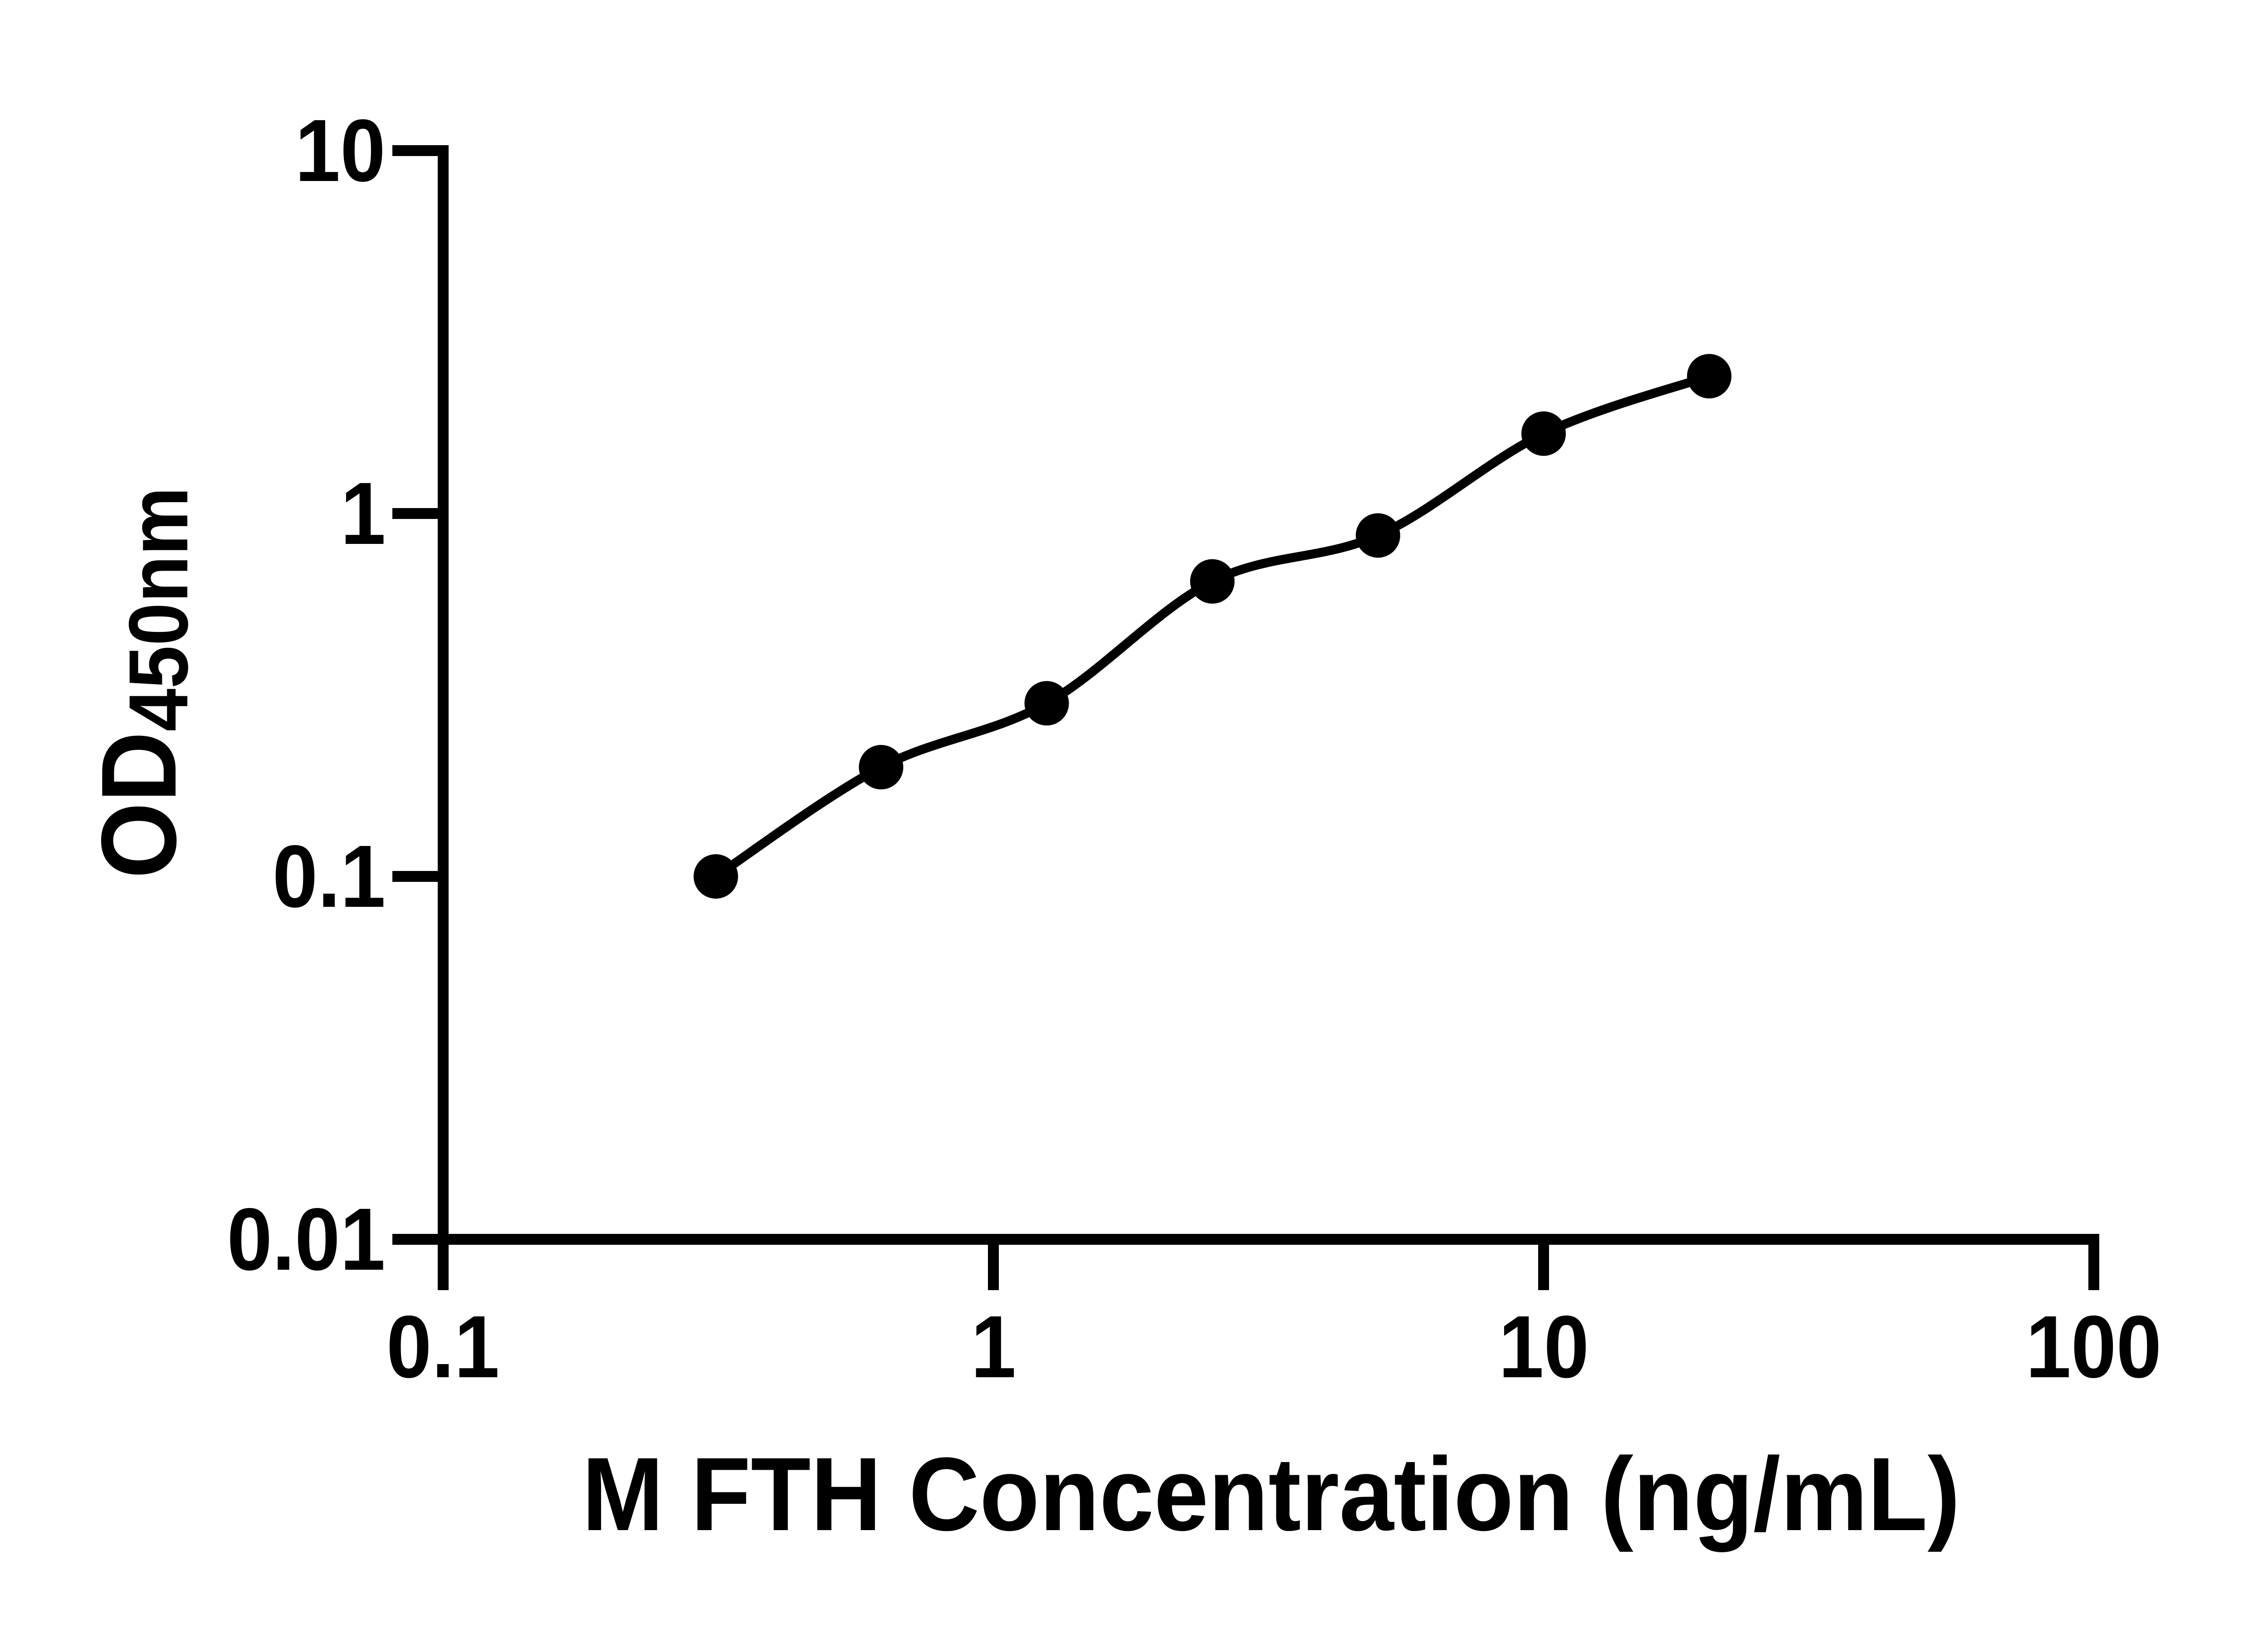 This screenshot has height=1629, width=2268. I want to click on x-axis-title-text: M FTH Concentration (ng/mL), so click(1271, 1494).